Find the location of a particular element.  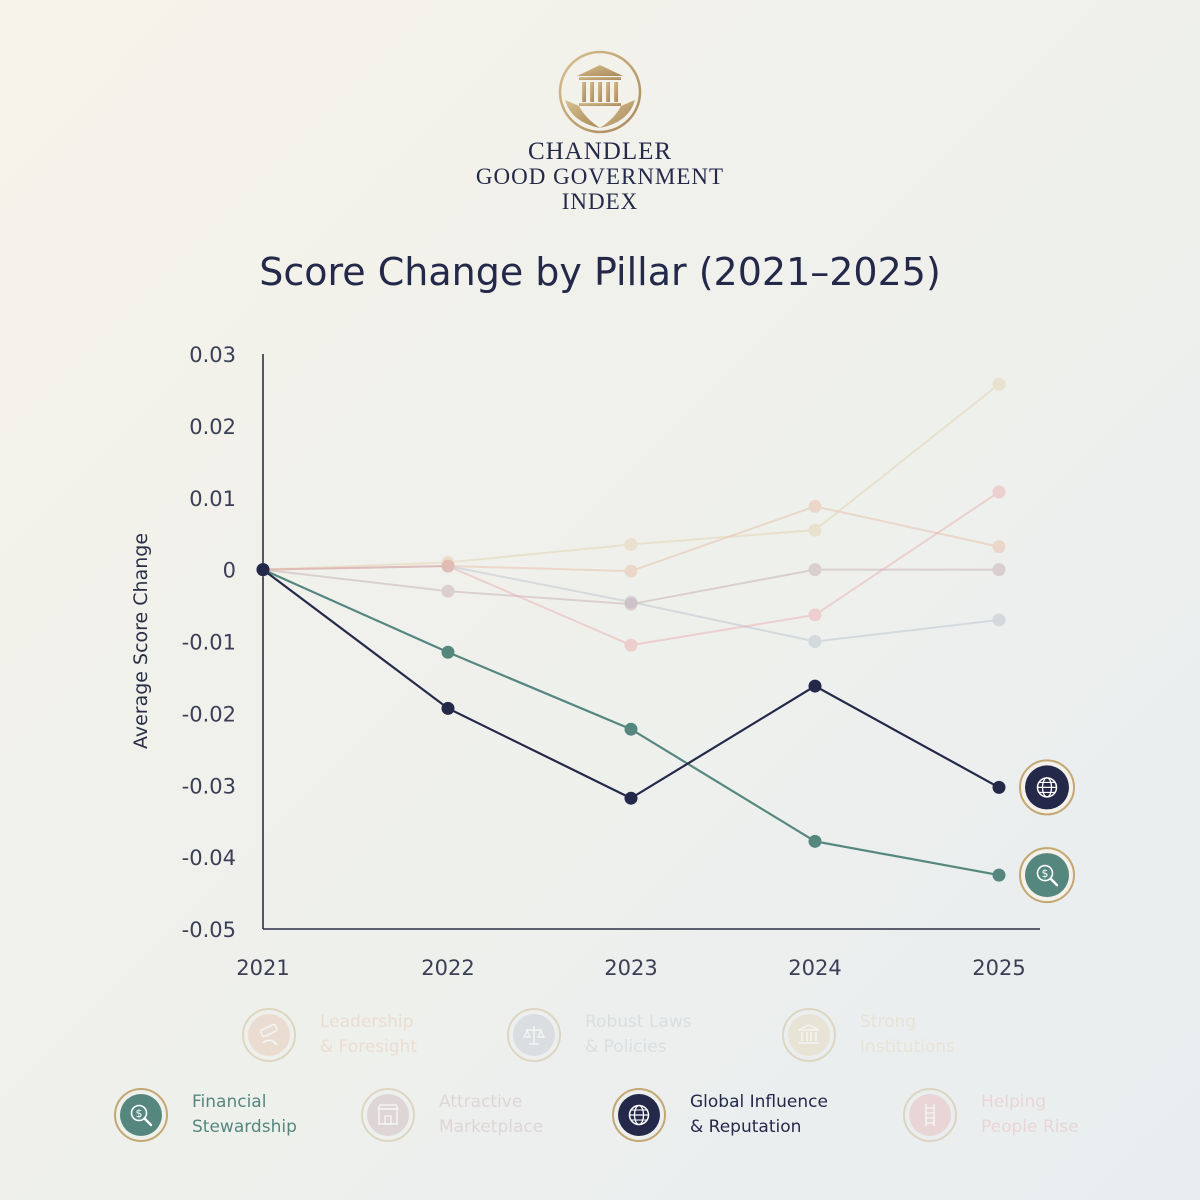

legend-label-line2: People Rise is located at coordinates (1030, 1127).